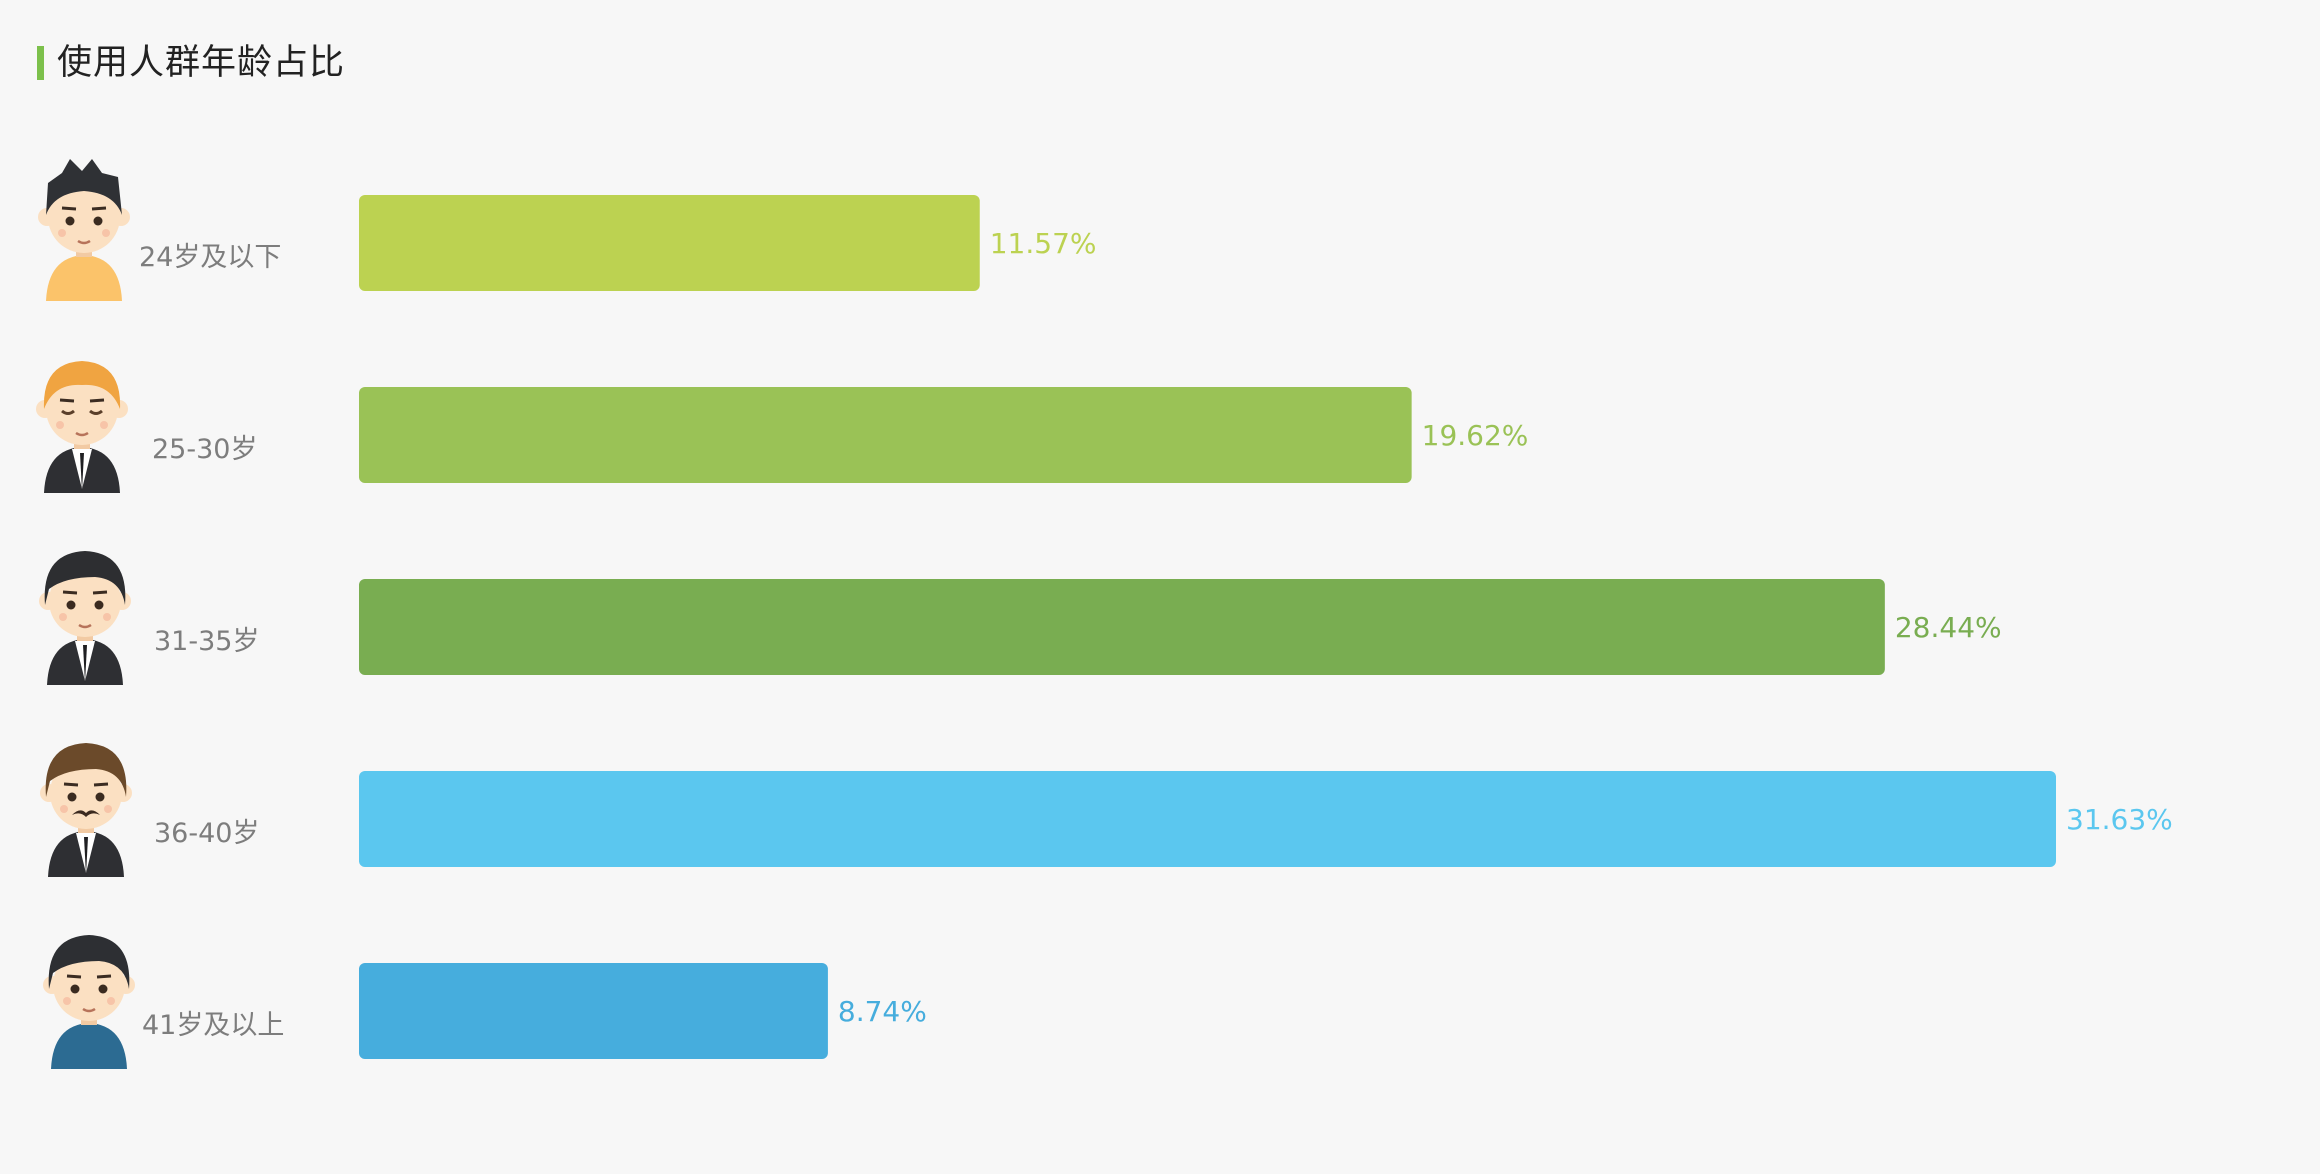 The image size is (2320, 1174). What do you see at coordinates (40, 63) in the screenshot?
I see `title-accent-bar` at bounding box center [40, 63].